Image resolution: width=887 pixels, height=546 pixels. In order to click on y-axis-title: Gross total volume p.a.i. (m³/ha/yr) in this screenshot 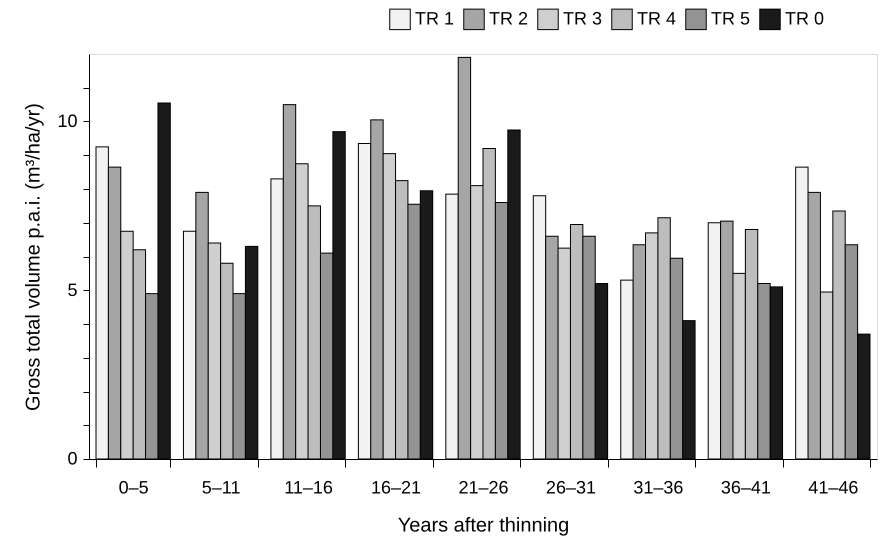, I will do `click(33, 257)`.